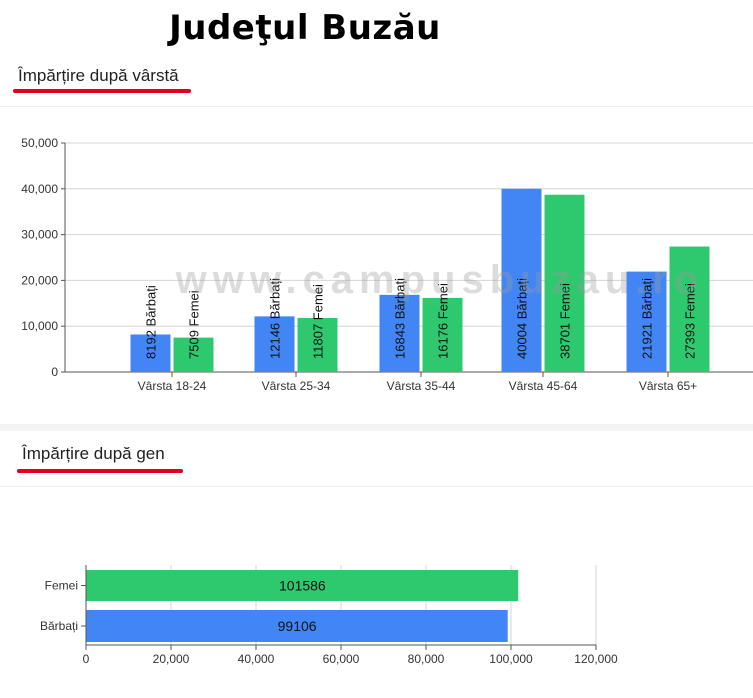  I want to click on y-tick-label: 10,000, so click(39, 326).